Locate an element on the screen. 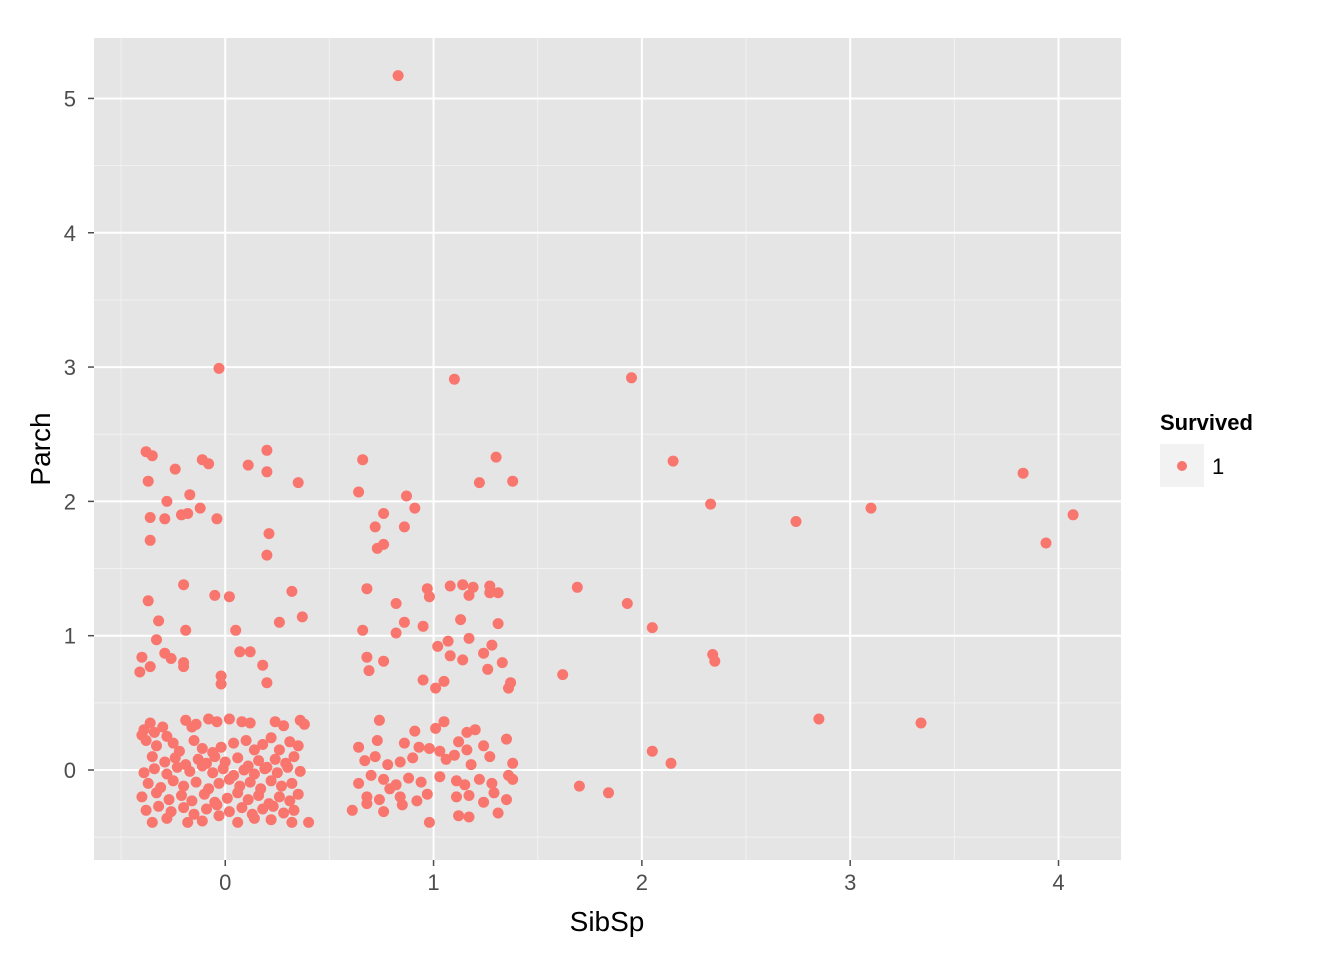 The image size is (1344, 960). y-tick-label: 3 is located at coordinates (70, 367).